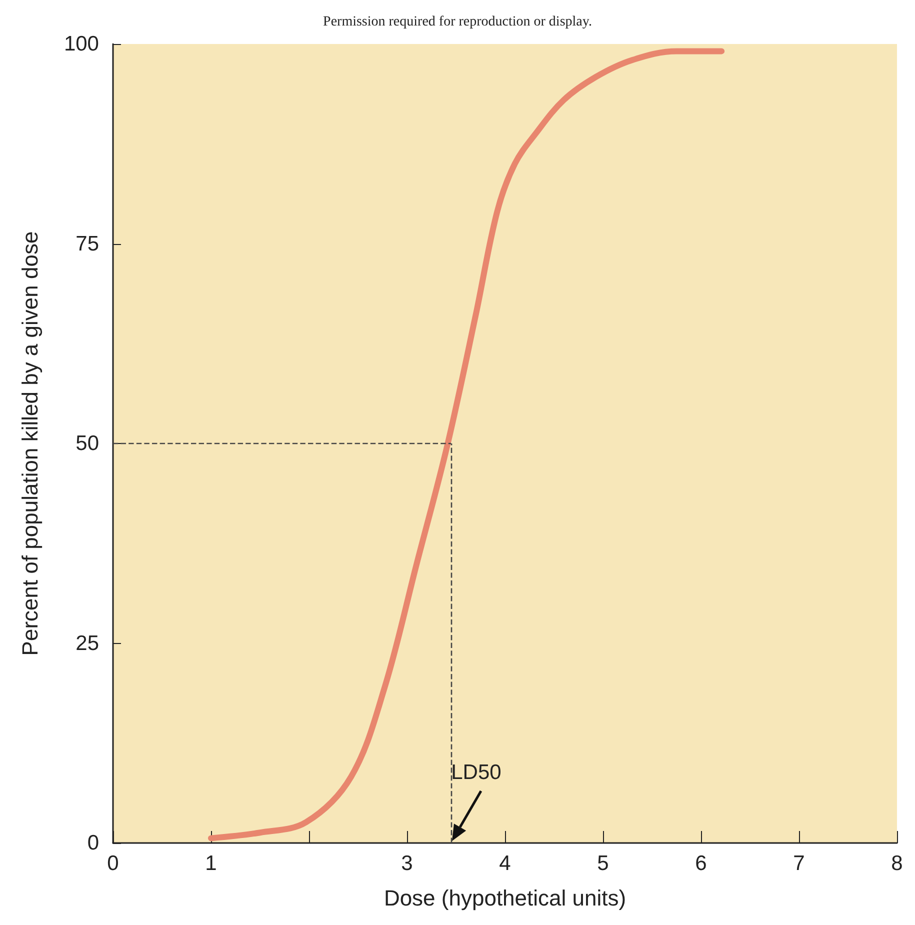  Describe the element at coordinates (799, 863) in the screenshot. I see `x-tick-label: 7` at that location.